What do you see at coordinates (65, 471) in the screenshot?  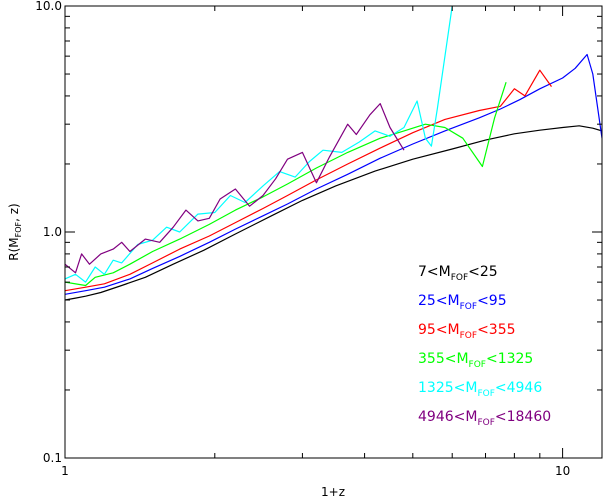 I see `x-tick-label: 1` at bounding box center [65, 471].